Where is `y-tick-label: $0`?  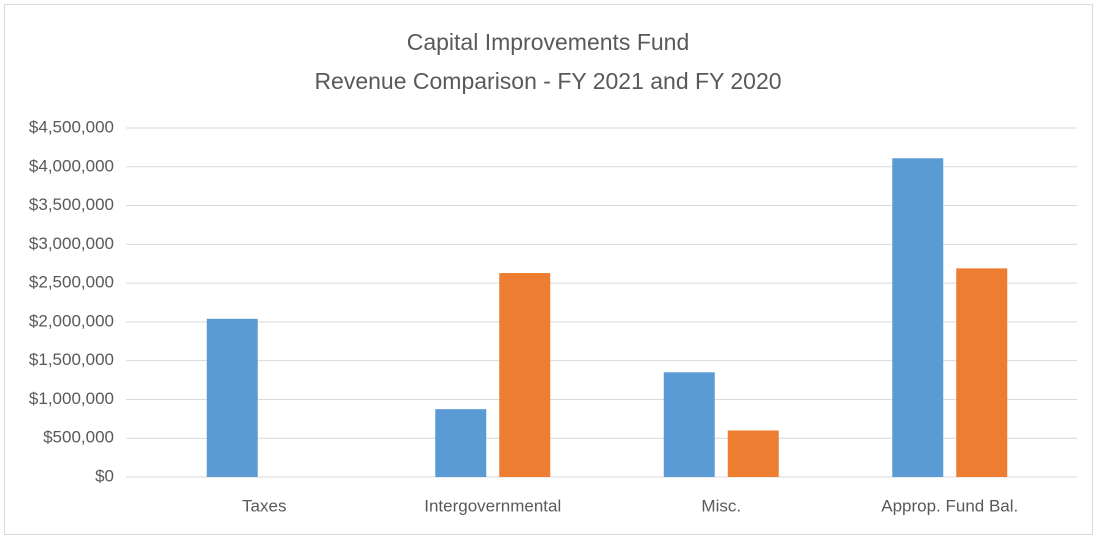 y-tick-label: $0 is located at coordinates (104, 475).